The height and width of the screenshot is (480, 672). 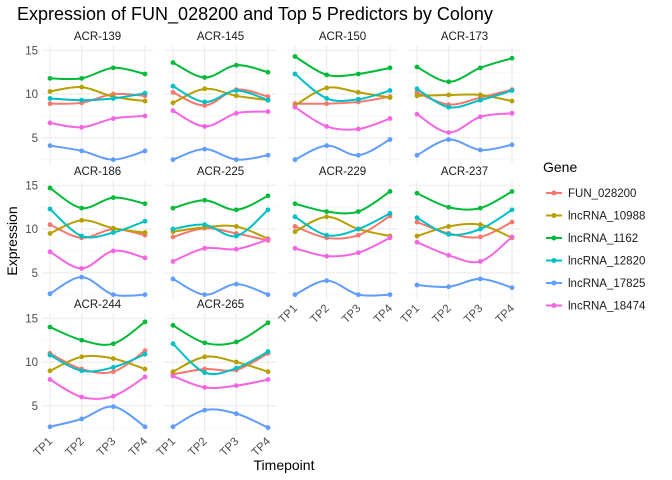 I want to click on facet-panel: ACR-145, so click(x=220, y=97).